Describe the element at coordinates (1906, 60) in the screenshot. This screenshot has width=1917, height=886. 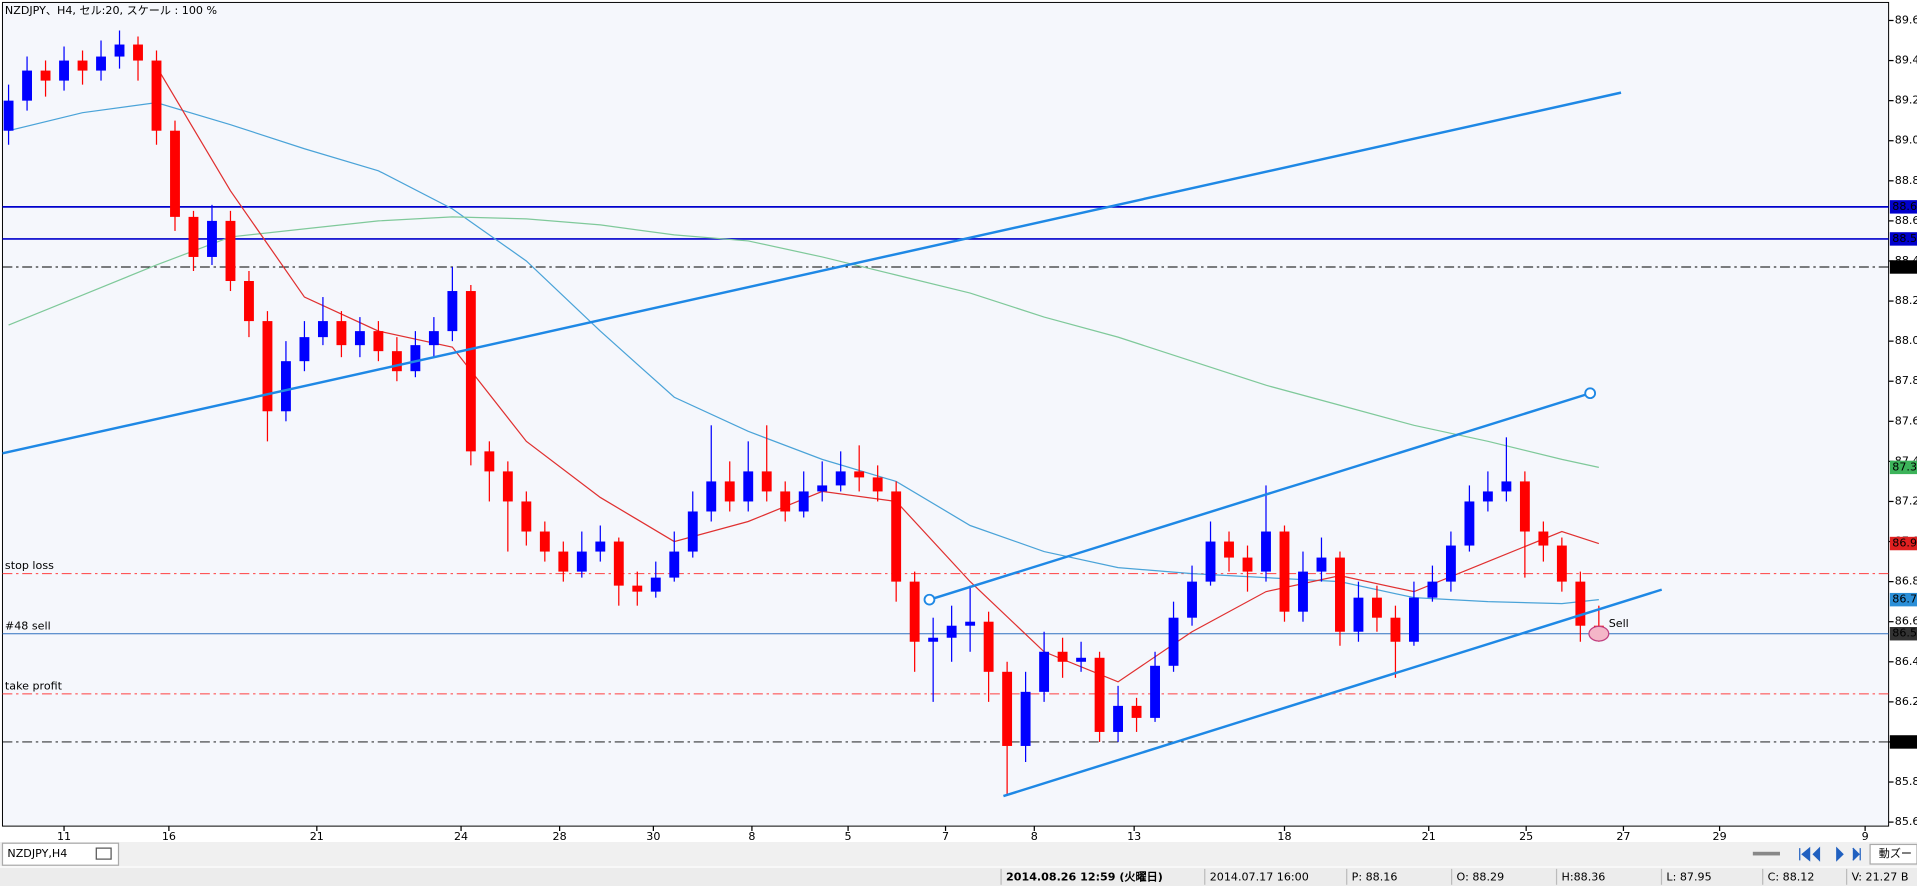
I see `y-tick-label: 89.40` at that location.